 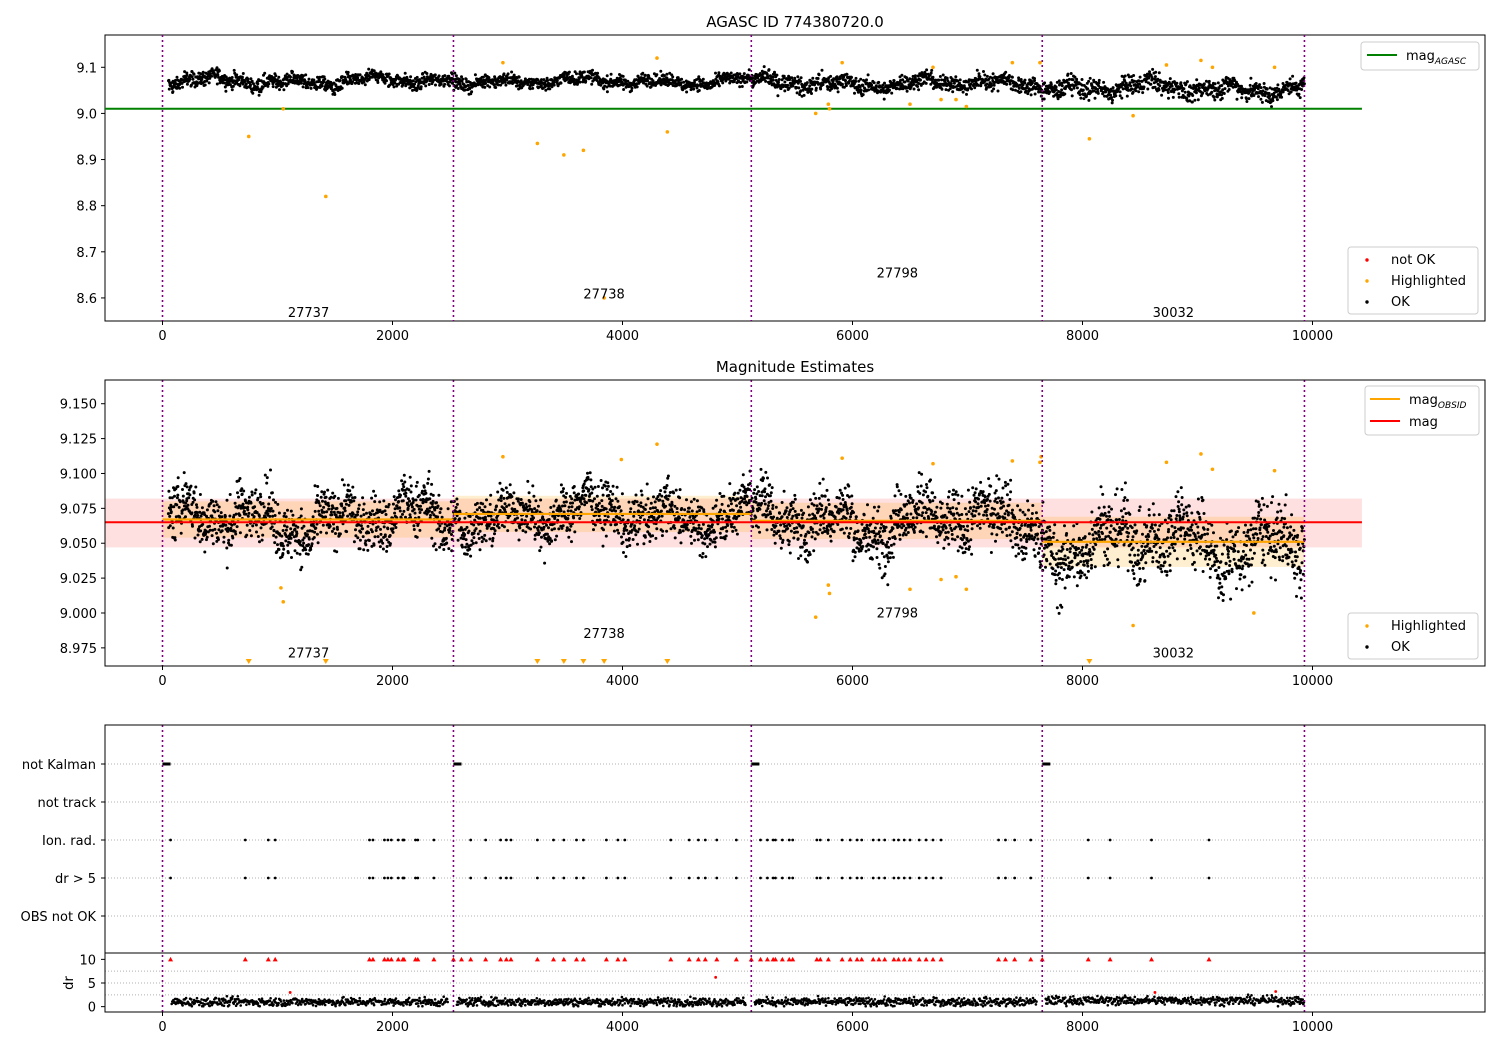 What do you see at coordinates (1450, 62) in the screenshot?
I see `legend-sub-agasc: AGASC` at bounding box center [1450, 62].